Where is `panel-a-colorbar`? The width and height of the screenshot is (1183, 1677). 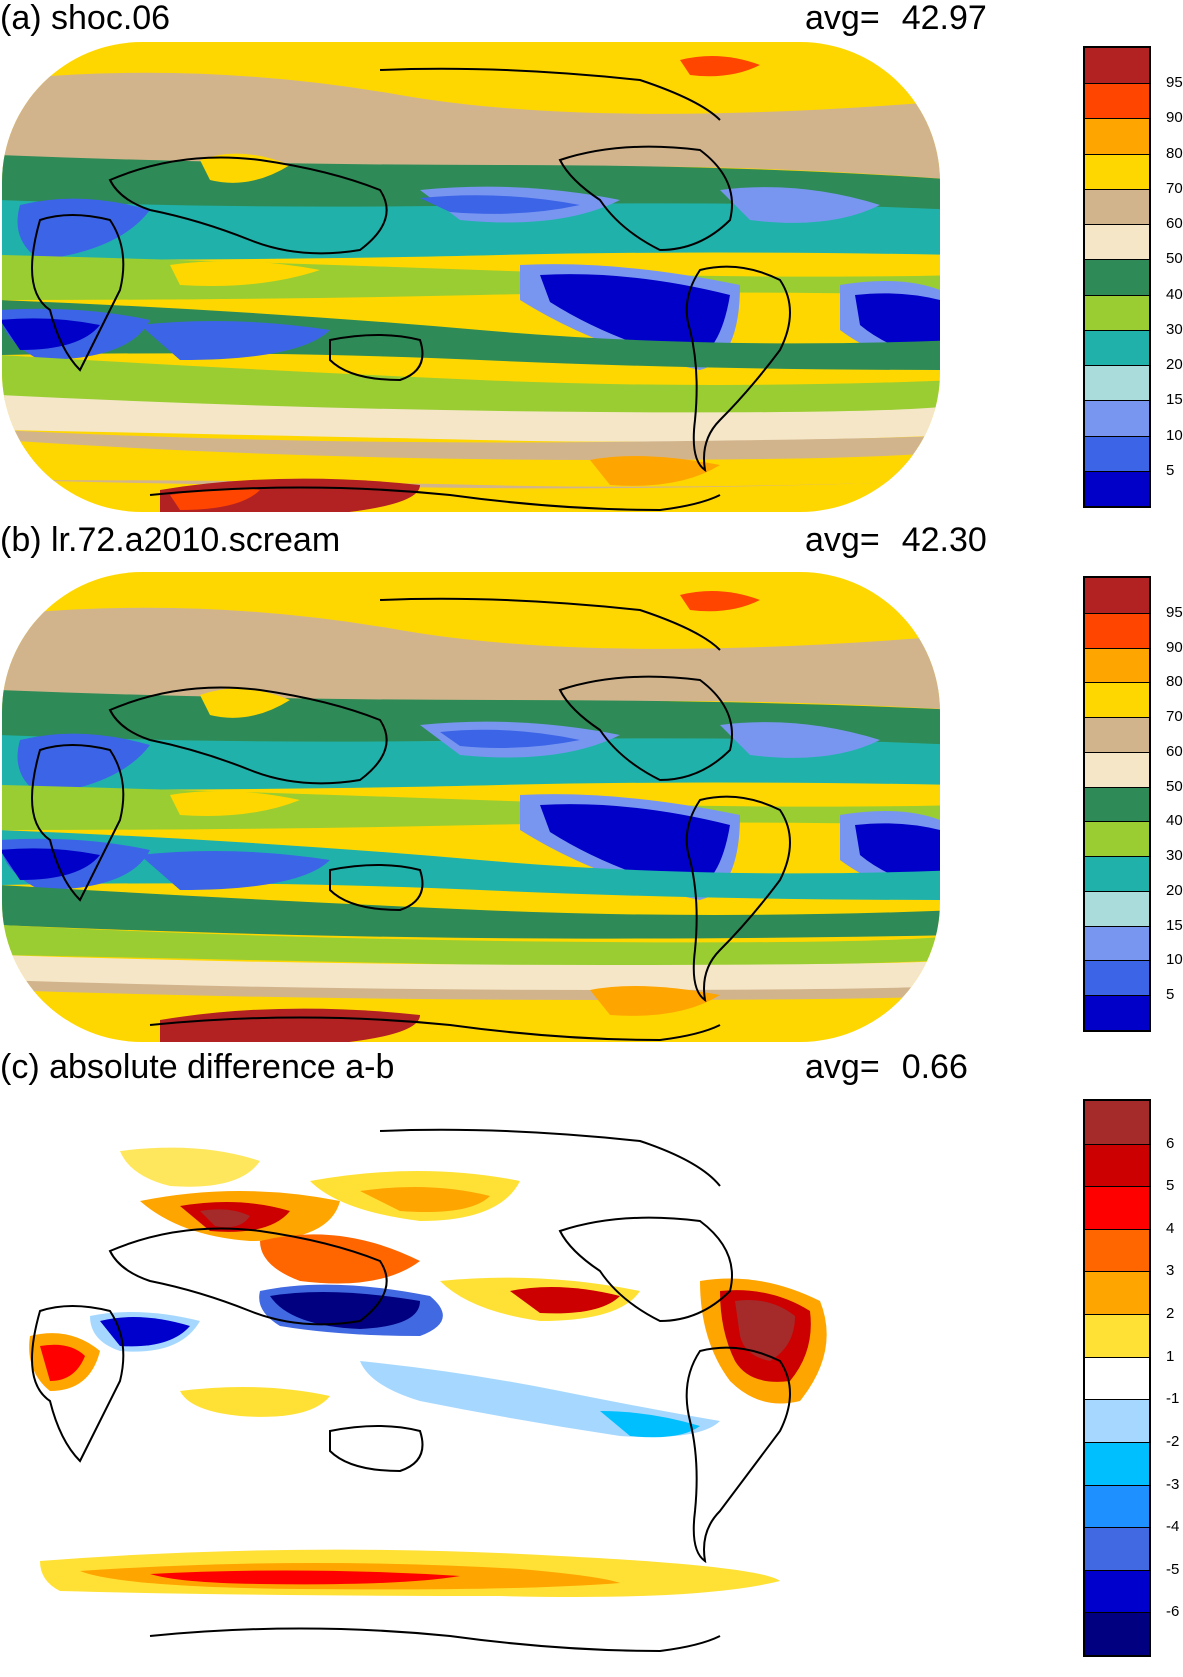
panel-a-colorbar is located at coordinates (1117, 277).